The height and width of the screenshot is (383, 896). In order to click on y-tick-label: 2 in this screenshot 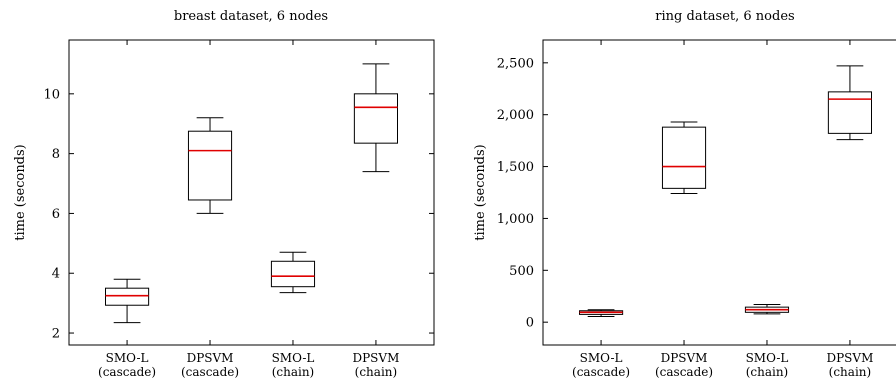, I will do `click(56, 334)`.